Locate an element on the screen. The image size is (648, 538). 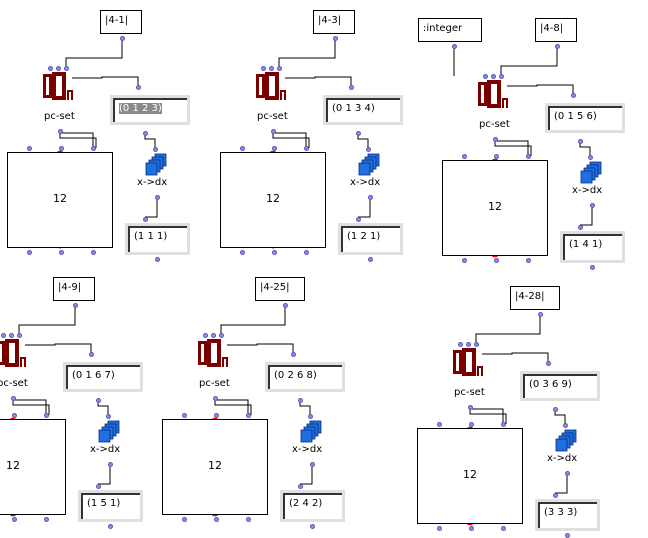
set-name-message: |4-3| is located at coordinates (334, 22).